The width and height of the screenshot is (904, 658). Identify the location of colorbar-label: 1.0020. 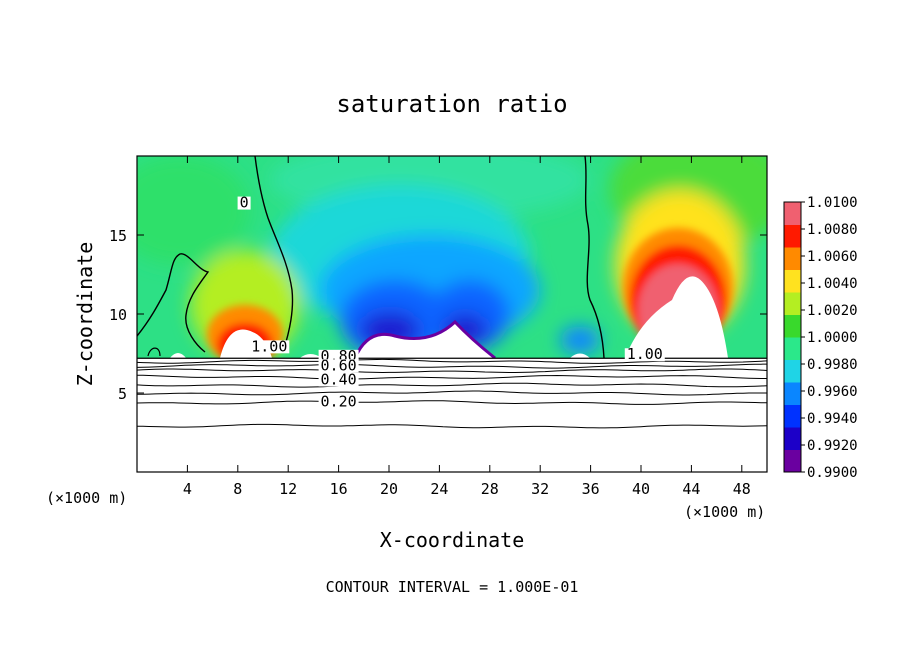
(832, 311).